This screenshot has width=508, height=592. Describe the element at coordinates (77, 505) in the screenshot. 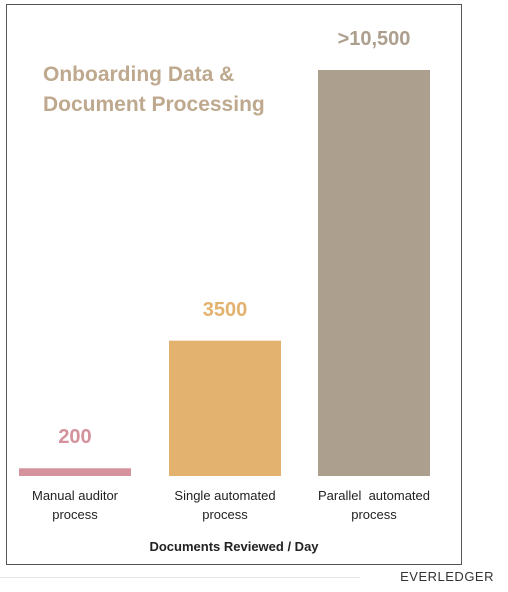

I see `x-tick-label: Manual auditor process` at that location.